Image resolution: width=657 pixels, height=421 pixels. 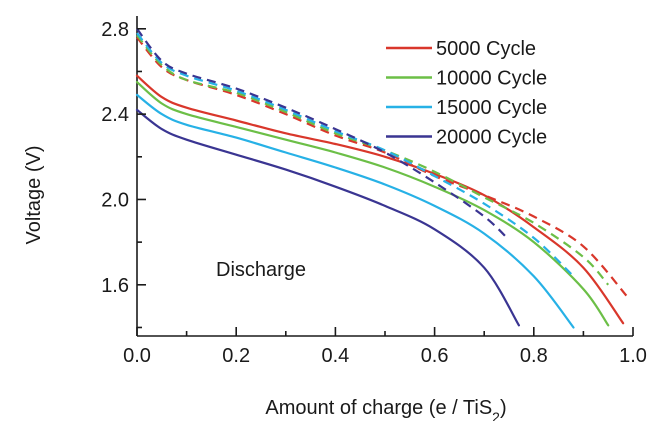 I want to click on discharge-annotation: Discharge, so click(x=261, y=270).